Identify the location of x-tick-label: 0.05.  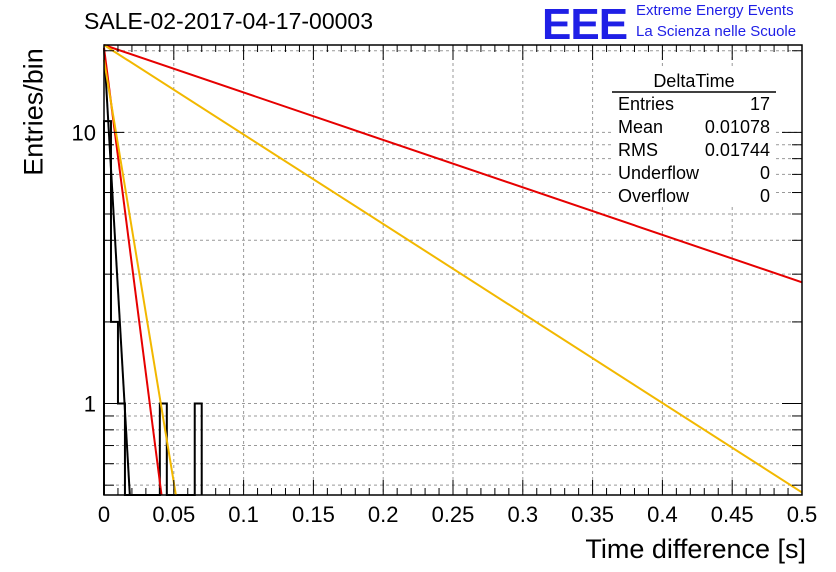
(173, 514).